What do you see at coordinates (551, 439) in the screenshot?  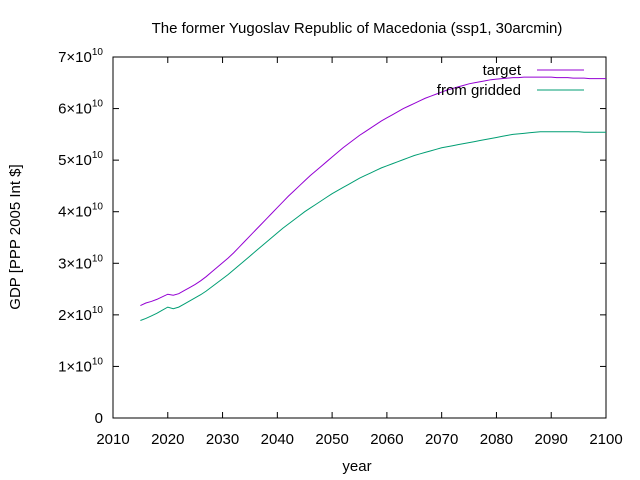 I see `x-tick-label: 2090` at bounding box center [551, 439].